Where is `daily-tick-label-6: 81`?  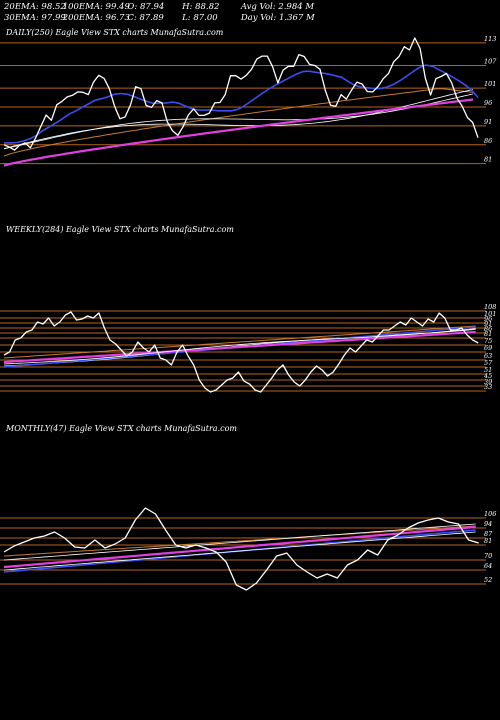
daily-tick-label-6: 81 is located at coordinates (488, 160).